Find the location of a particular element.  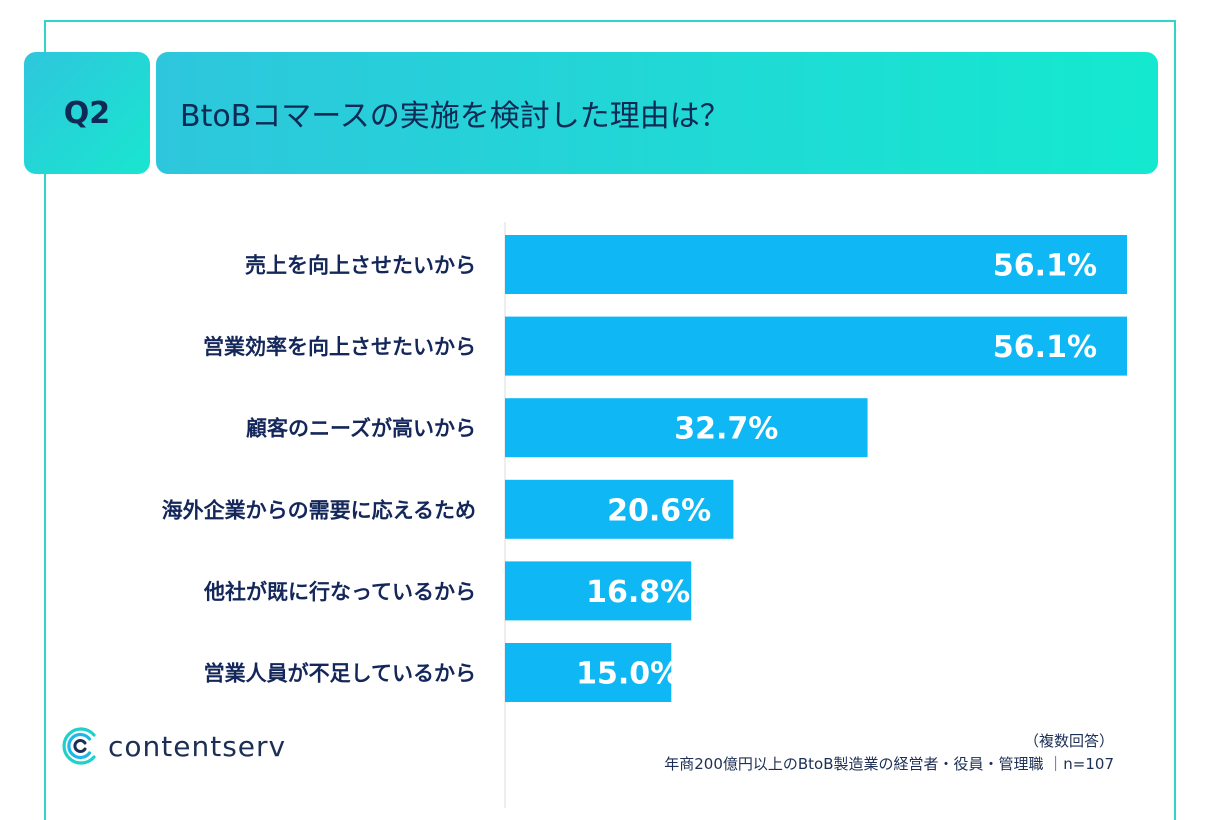

question-title-banner: BtoBコマースの実施を検討した理由は？ is located at coordinates (657, 113).